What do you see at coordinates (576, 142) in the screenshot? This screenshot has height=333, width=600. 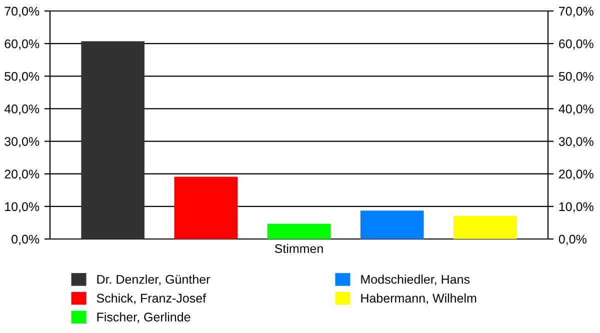 I see `text: 30,0%` at bounding box center [576, 142].